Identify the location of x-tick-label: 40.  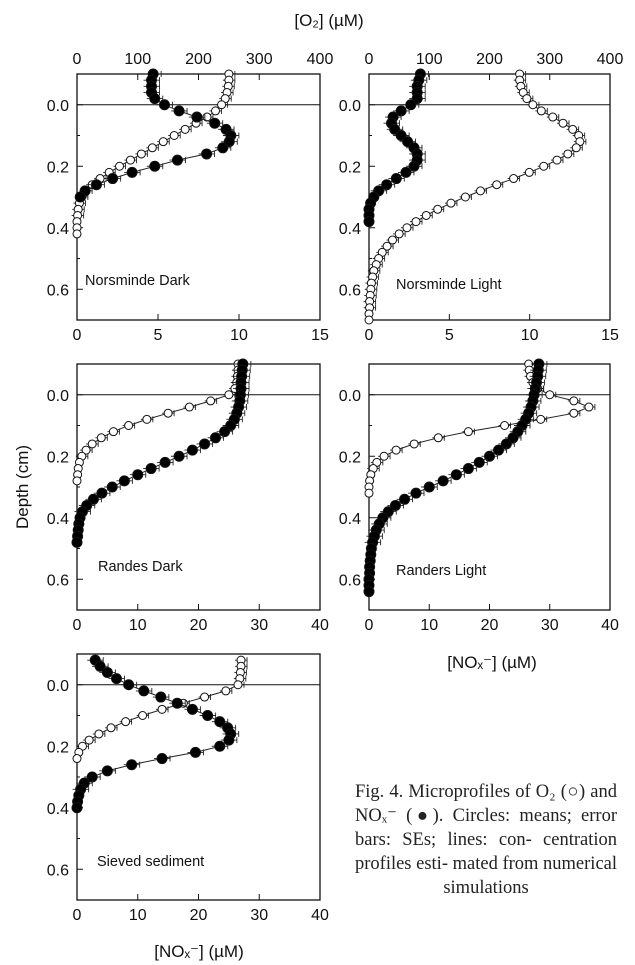
(320, 915).